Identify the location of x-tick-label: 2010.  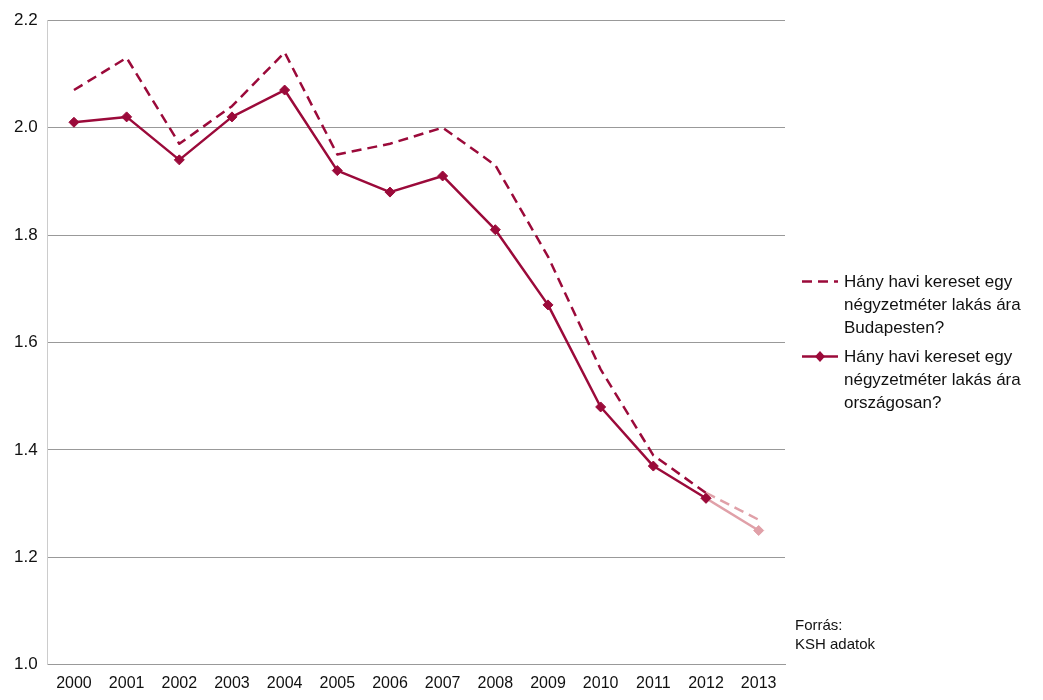
(600, 682).